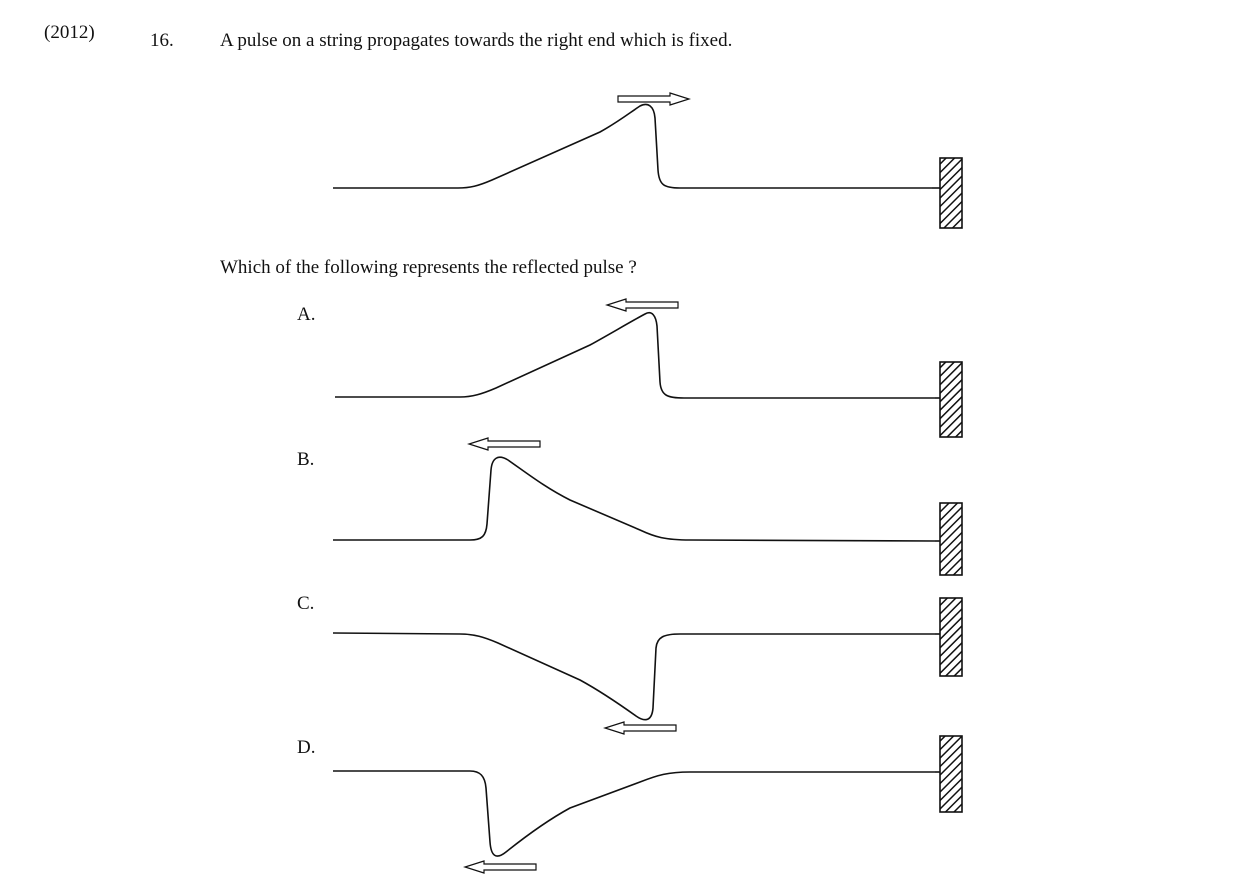  I want to click on option-a-diagram, so click(648, 368).